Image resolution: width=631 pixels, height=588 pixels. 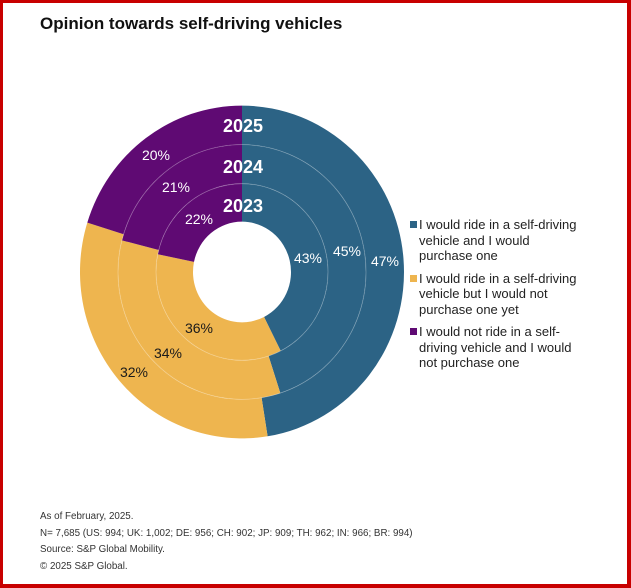 I want to click on data-label-2023-not-ride: 22%, so click(x=199, y=219).